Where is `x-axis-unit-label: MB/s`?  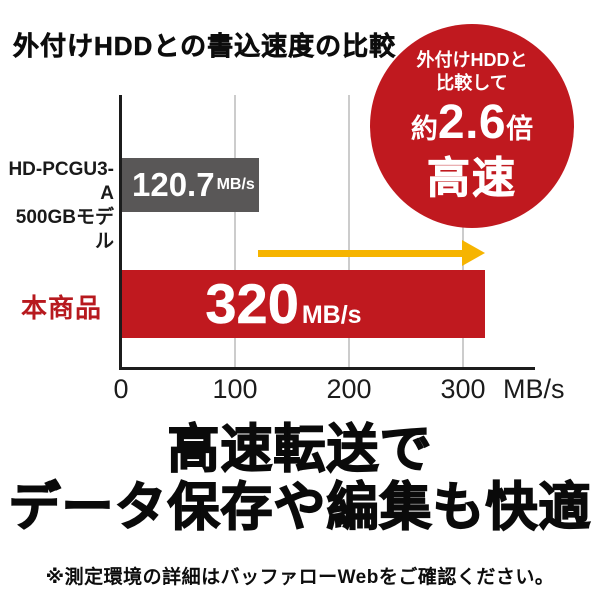 x-axis-unit-label: MB/s is located at coordinates (534, 389).